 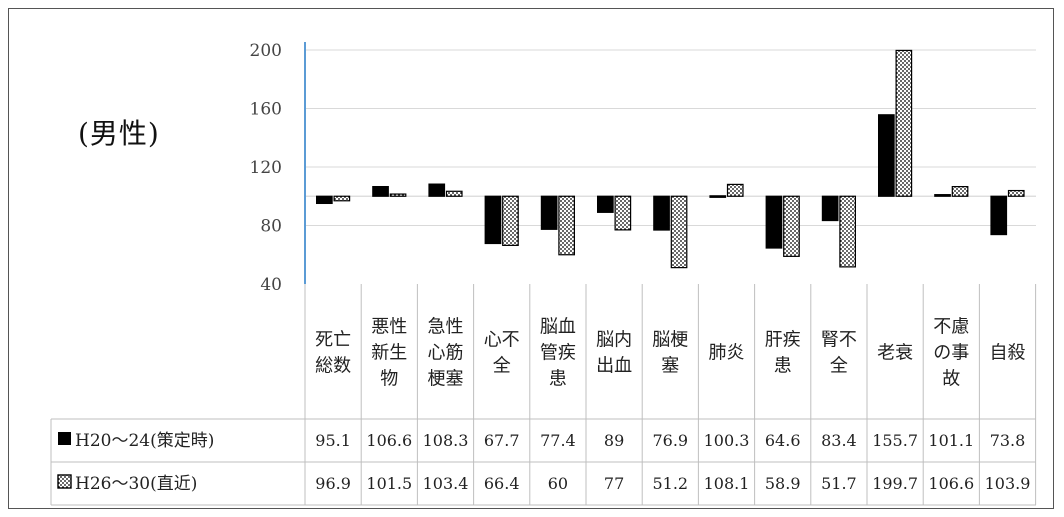 I want to click on data-cell: 76.9, so click(x=670, y=440).